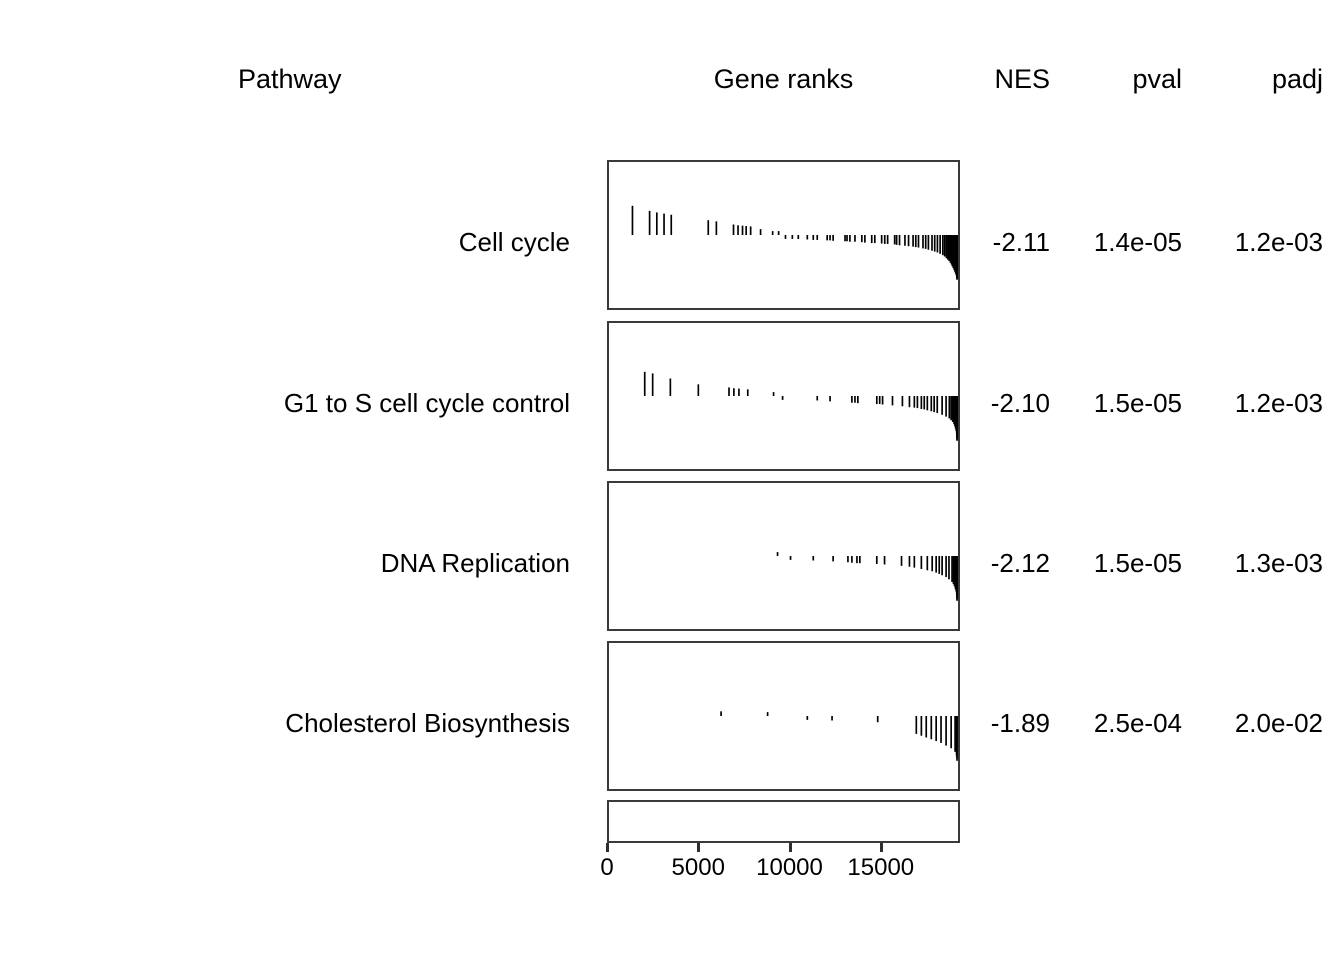  I want to click on column-header-gene-ranks: Gene ranks, so click(783, 79).